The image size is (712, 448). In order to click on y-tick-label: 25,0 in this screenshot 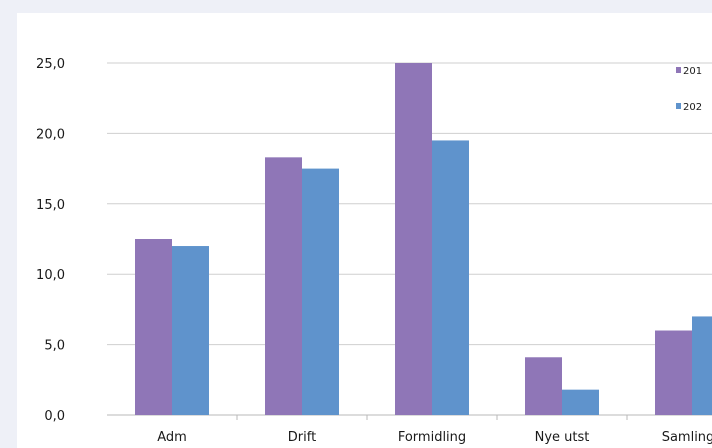, I will do `click(50, 64)`.